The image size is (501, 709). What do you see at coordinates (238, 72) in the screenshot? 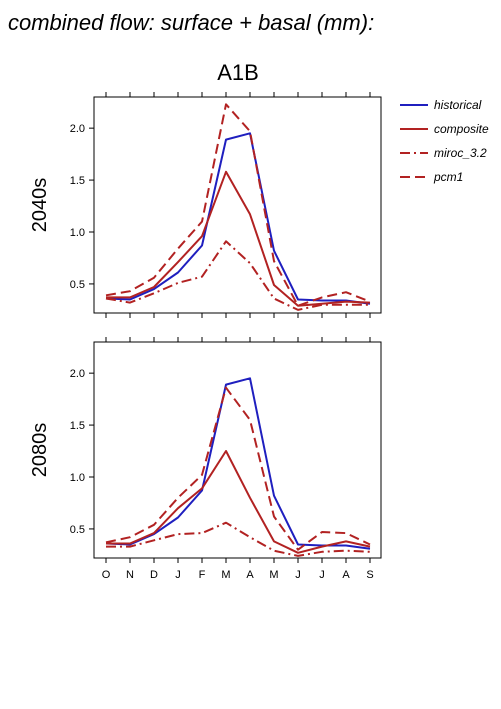
I see `chart-title: A1B` at bounding box center [238, 72].